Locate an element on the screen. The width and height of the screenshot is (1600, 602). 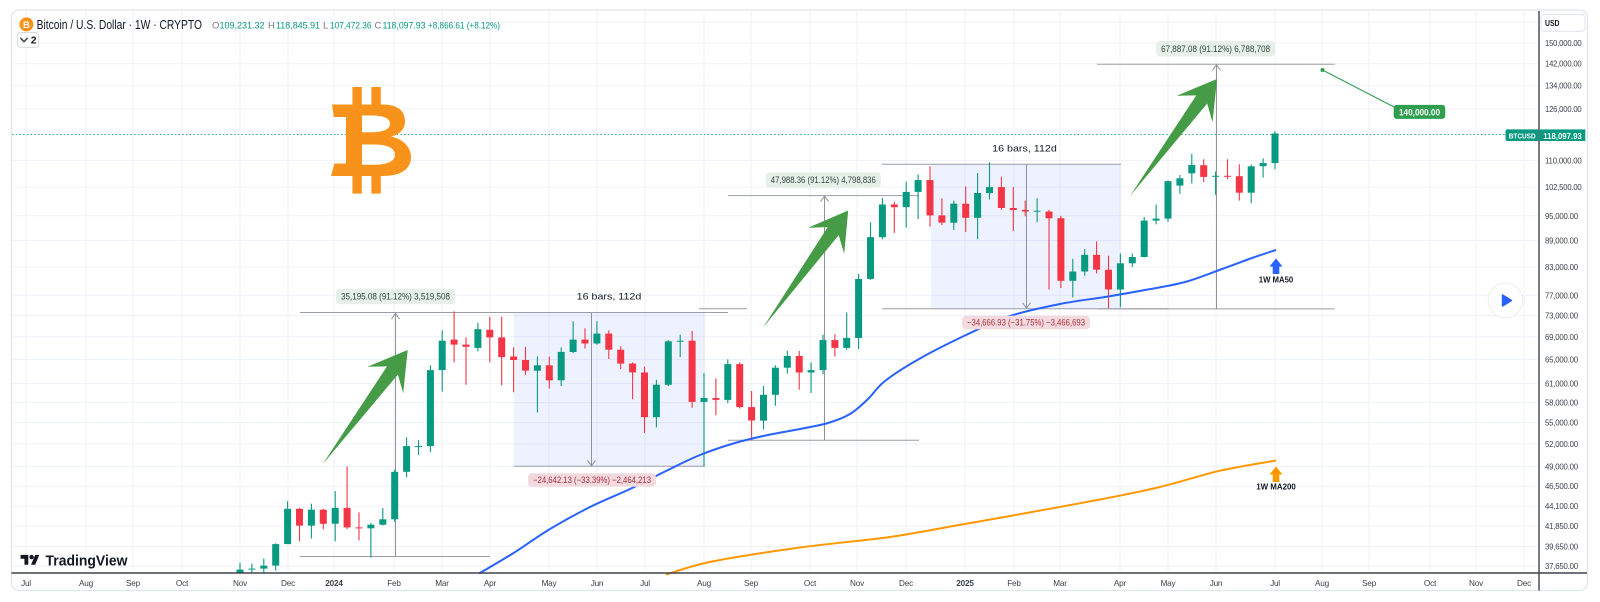
svg-text: 1W MA50 is located at coordinates (1276, 280).